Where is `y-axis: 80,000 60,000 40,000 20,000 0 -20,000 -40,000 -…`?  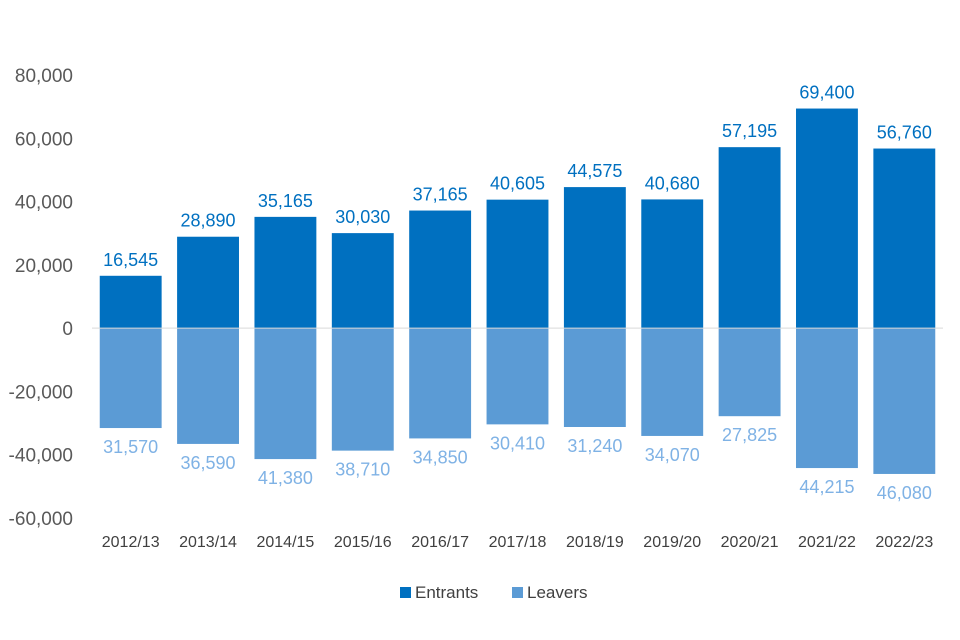 y-axis: 80,000 60,000 40,000 20,000 0 -20,000 -40,000 -… is located at coordinates (41, 298).